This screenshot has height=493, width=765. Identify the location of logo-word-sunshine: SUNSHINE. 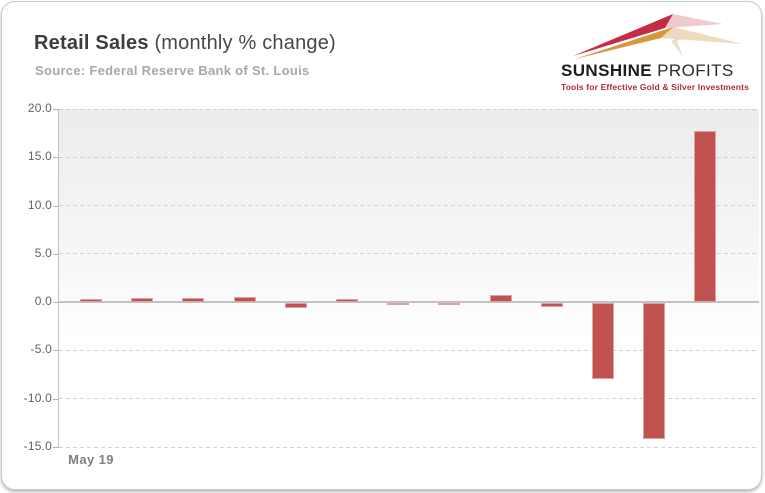
(607, 70).